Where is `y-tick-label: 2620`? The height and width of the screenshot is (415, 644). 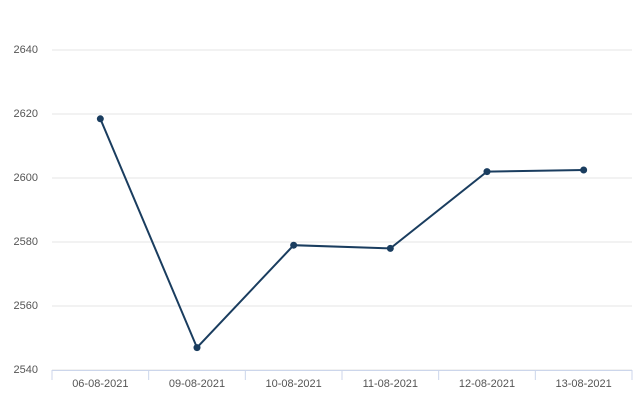
y-tick-label: 2620 is located at coordinates (26, 114).